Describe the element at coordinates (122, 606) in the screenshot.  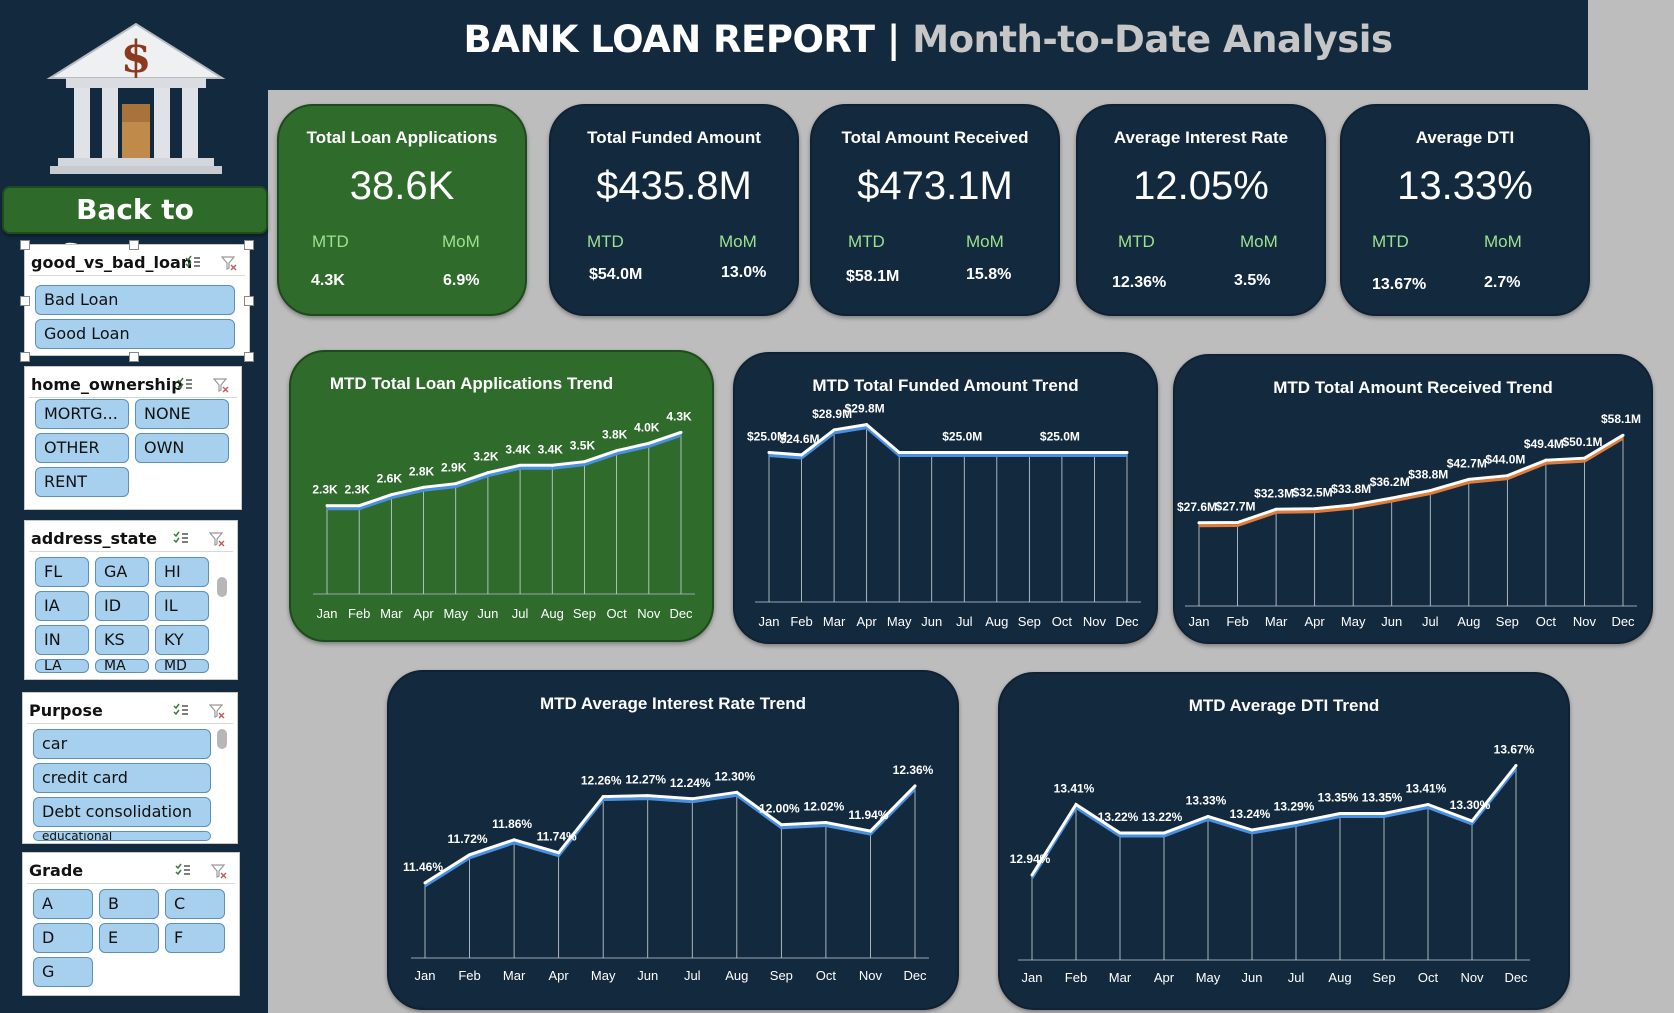
I see `slicer-item-id: ID` at that location.